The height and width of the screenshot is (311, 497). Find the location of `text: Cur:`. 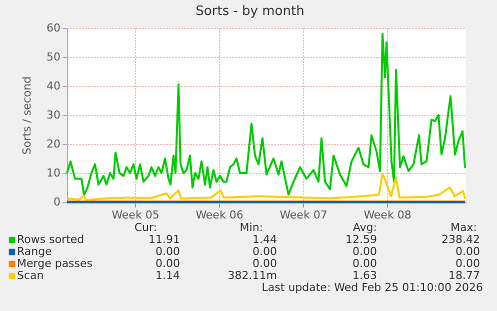

text: Cur: is located at coordinates (145, 227).